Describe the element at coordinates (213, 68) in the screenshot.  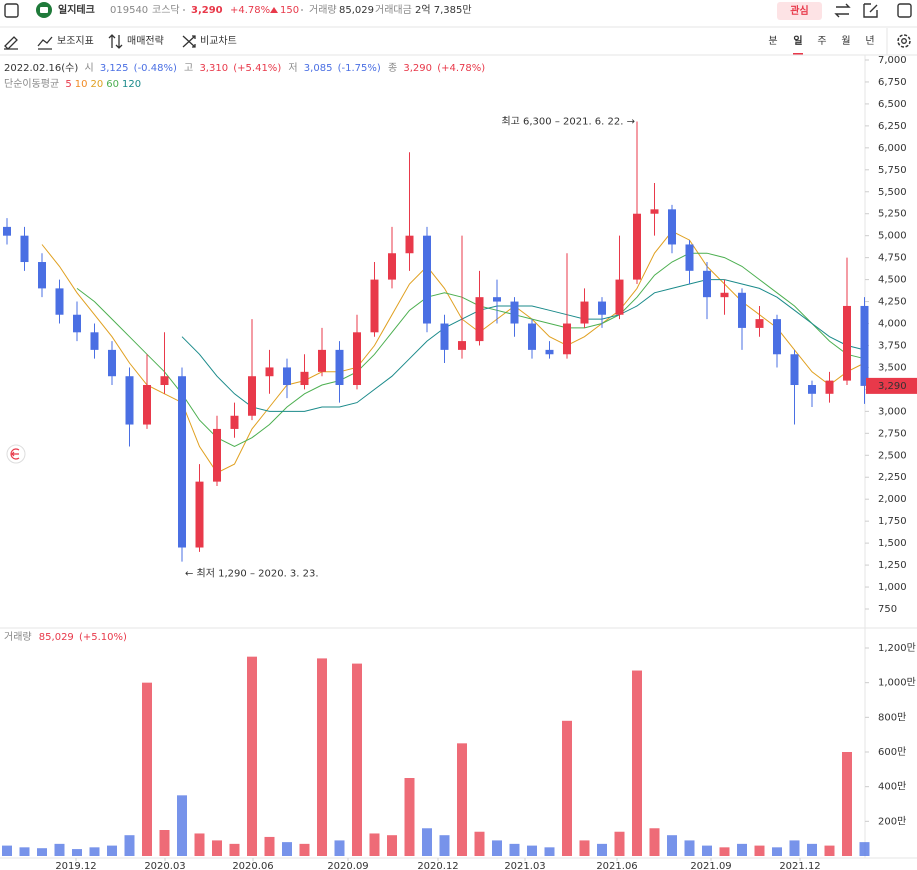
I see `high-value: 3,310` at that location.